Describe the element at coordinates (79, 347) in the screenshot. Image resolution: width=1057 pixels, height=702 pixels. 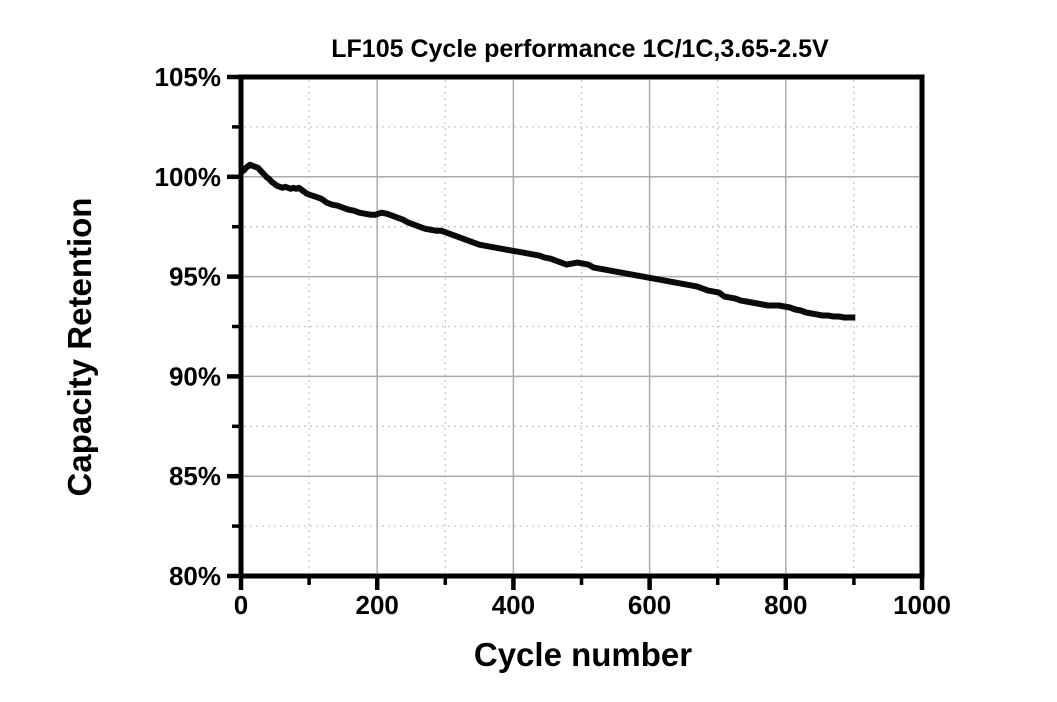
I see `y-axis-title: Capacity Retention` at that location.